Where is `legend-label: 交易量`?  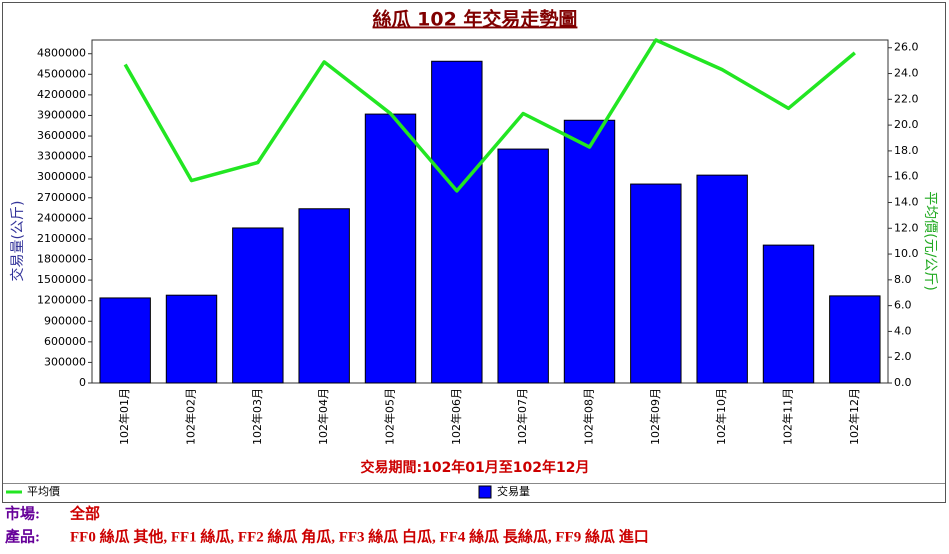
legend-label: 交易量 is located at coordinates (513, 491).